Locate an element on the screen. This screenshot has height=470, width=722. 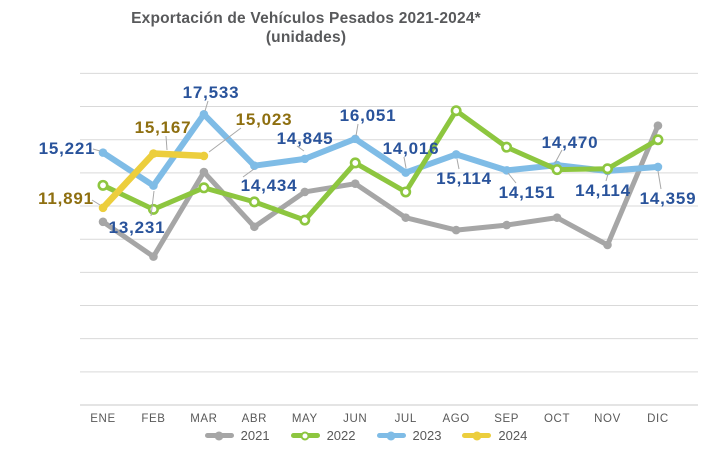
legend-item-2022: 2022 is located at coordinates (323, 435).